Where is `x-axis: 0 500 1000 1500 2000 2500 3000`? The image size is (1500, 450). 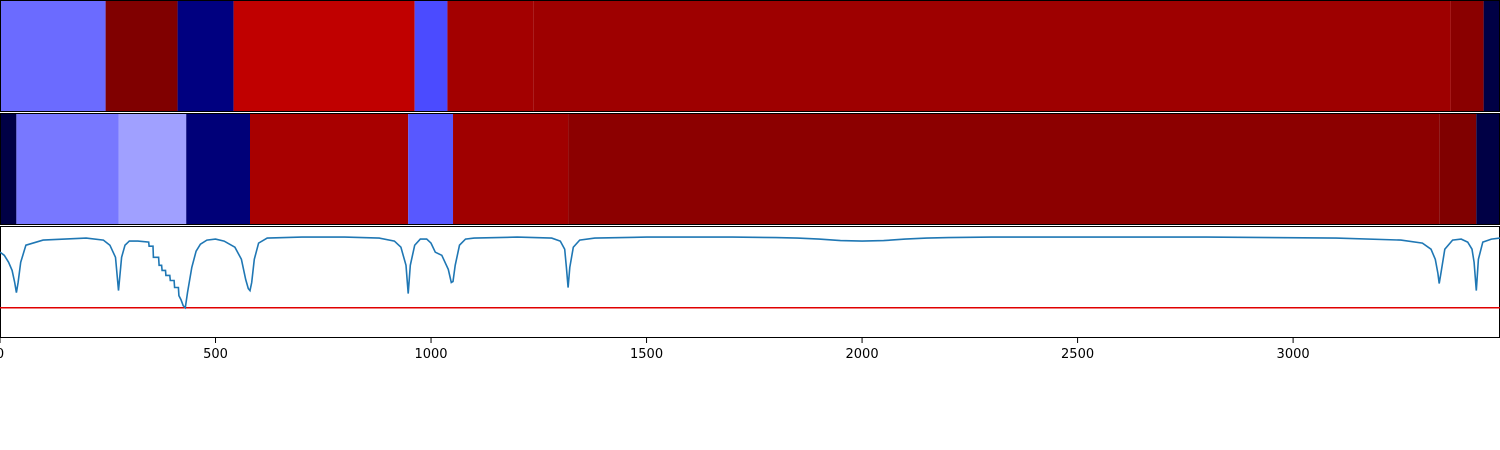
x-axis: 0 500 1000 1500 2000 2500 3000 is located at coordinates (655, 350).